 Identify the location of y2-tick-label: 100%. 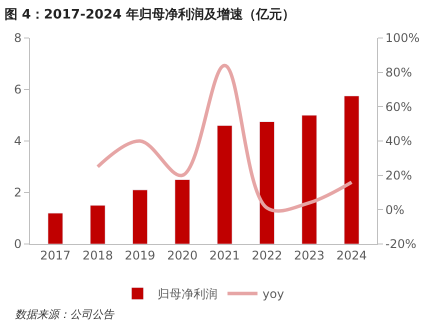
(402, 38).